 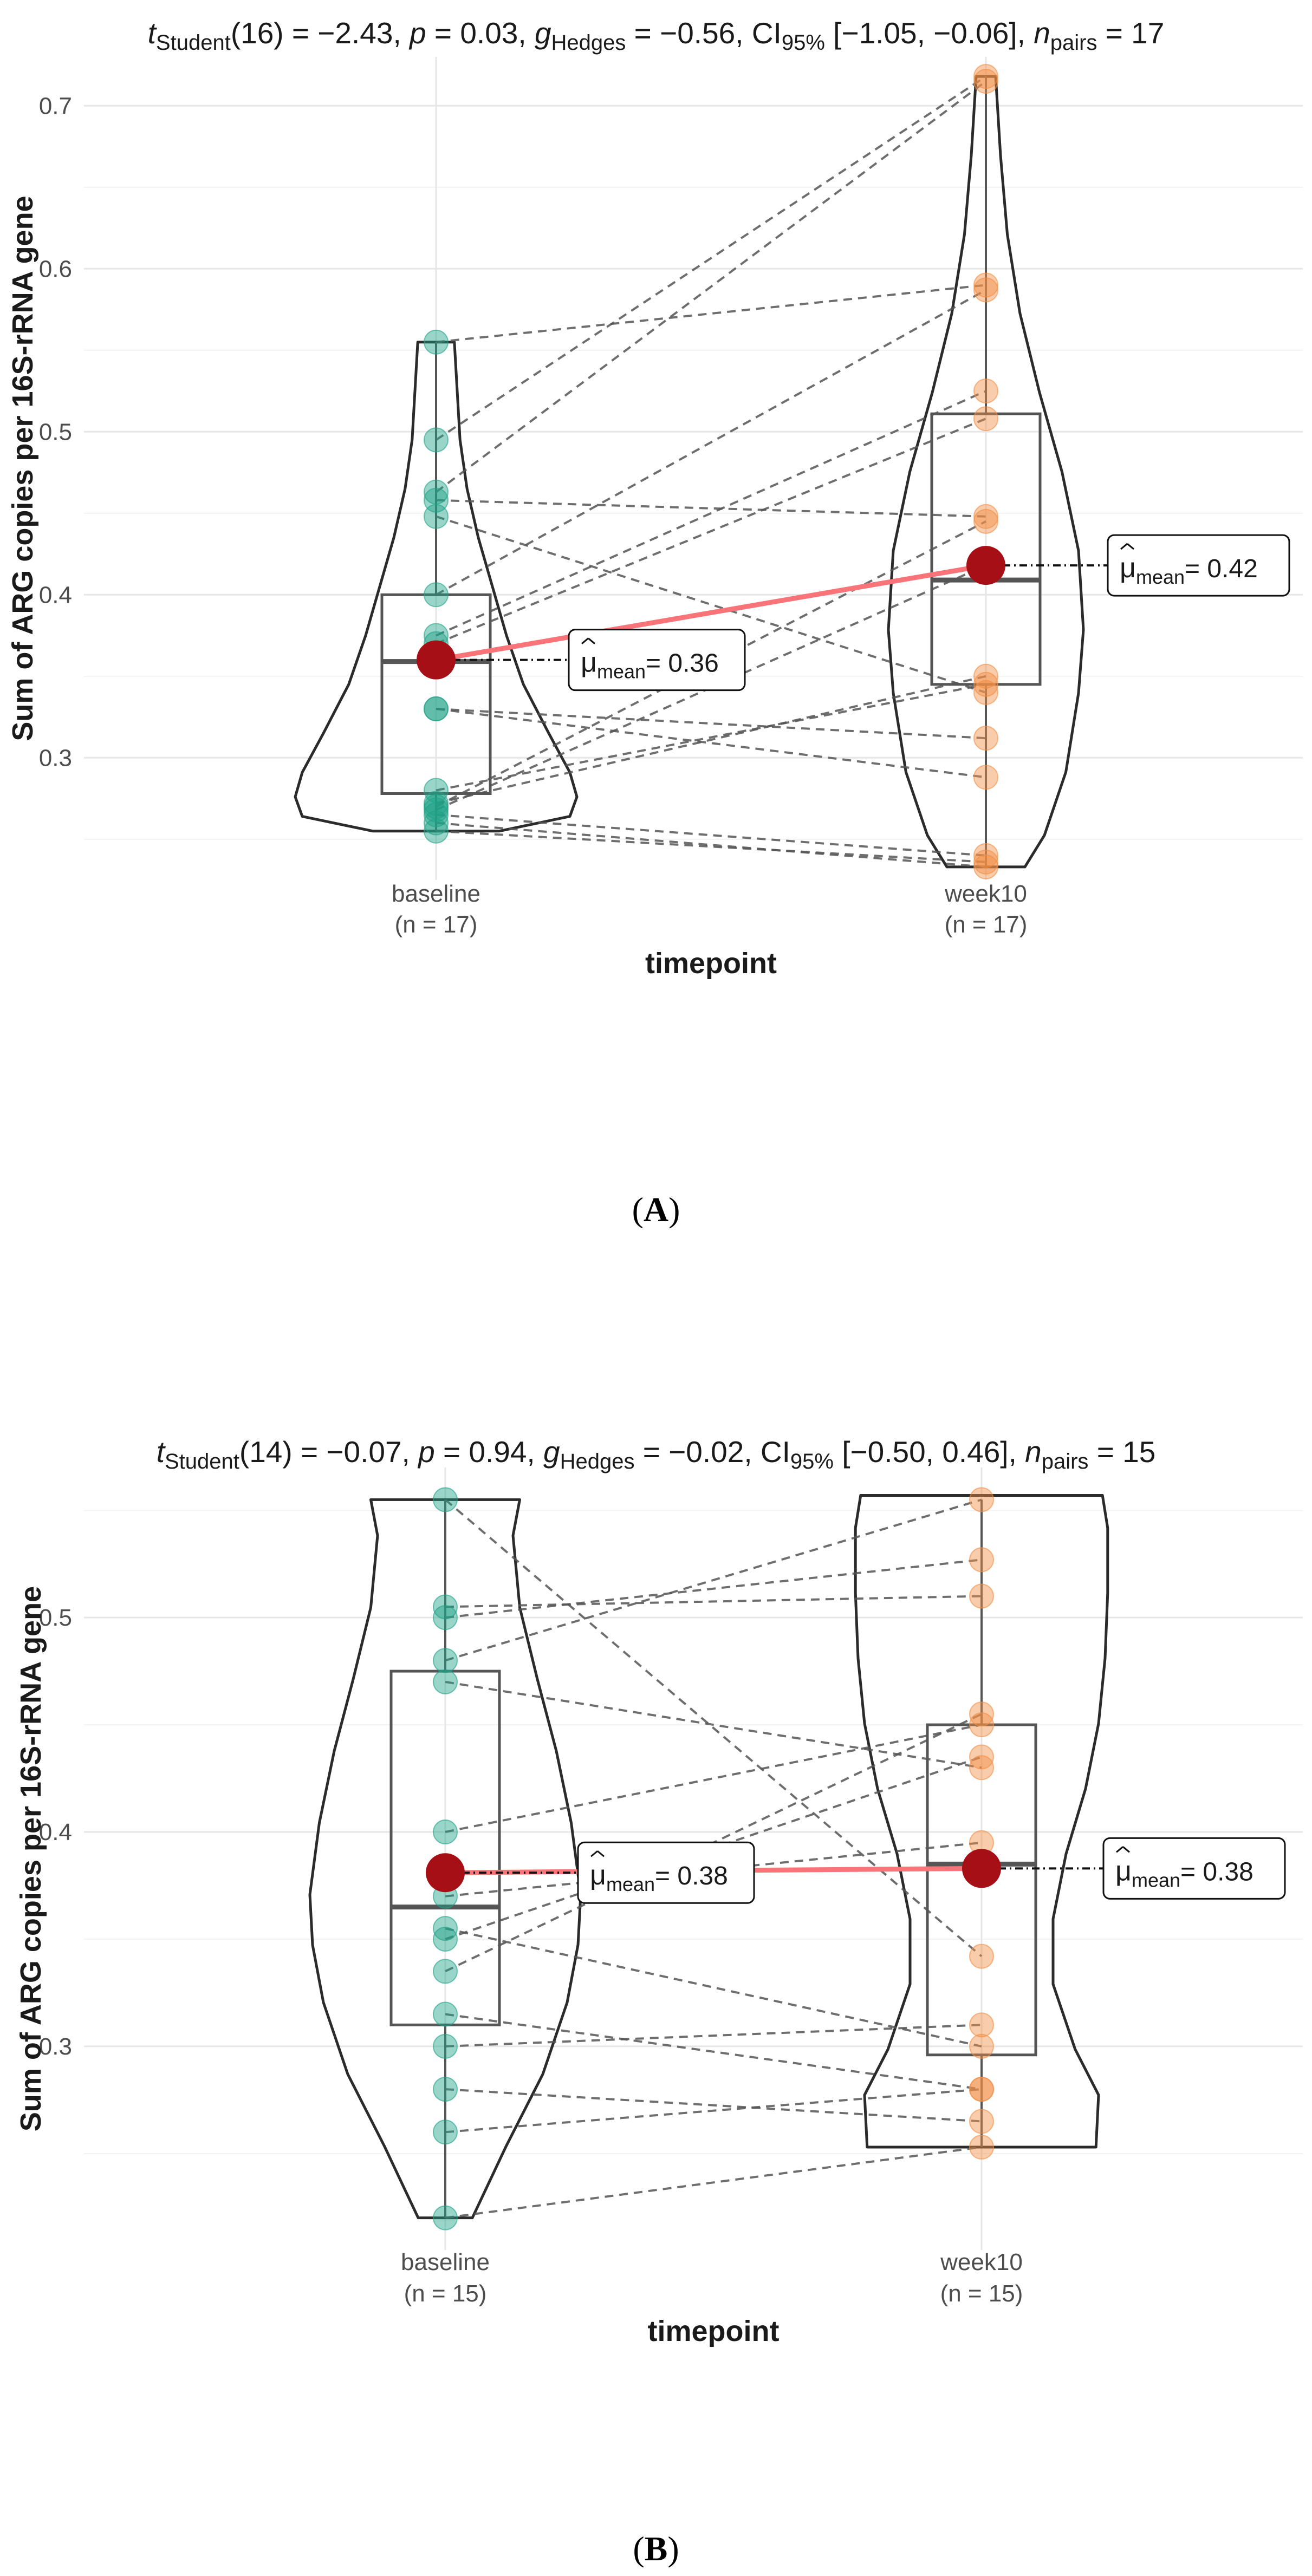 I want to click on mean-label-text: μmean= 0.38, so click(x=659, y=1877).